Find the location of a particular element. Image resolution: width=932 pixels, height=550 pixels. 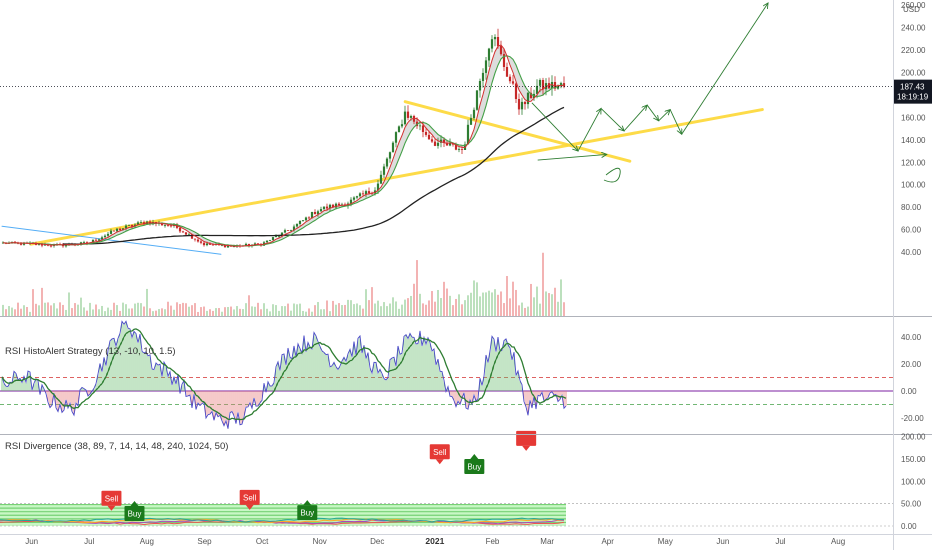

x-tick-label: Apr is located at coordinates (607, 541).